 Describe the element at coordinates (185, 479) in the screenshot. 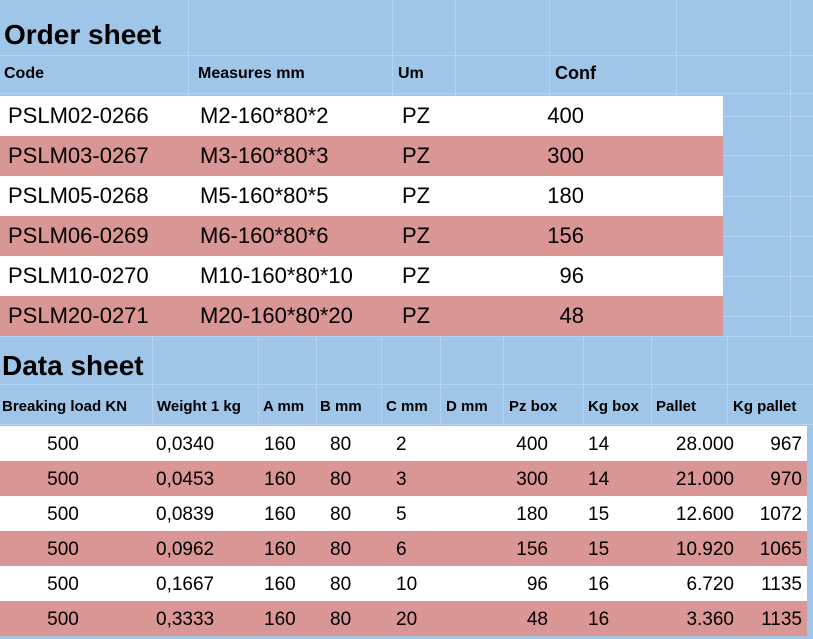

I see `weight-cell: 0,0453` at that location.